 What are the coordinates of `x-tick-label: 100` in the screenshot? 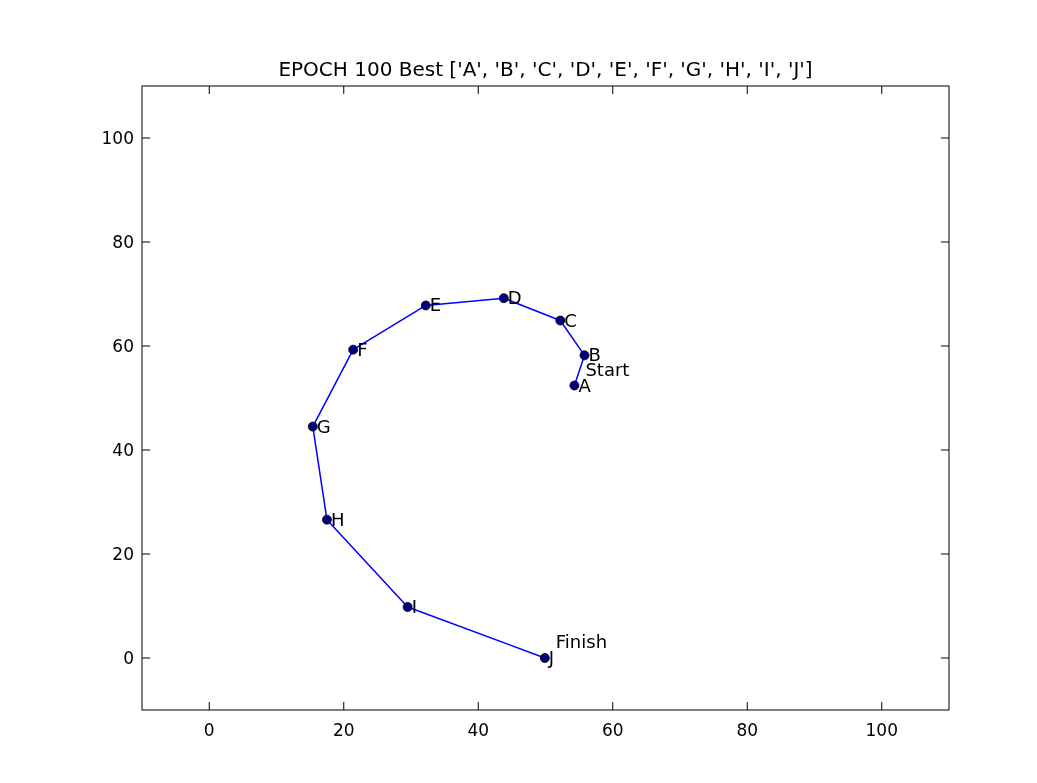 It's located at (881, 730).